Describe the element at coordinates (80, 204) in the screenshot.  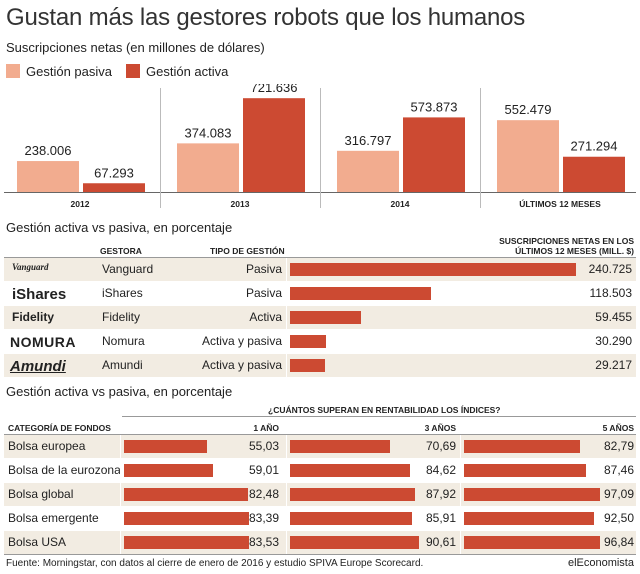
I see `category-label-2012: 2012` at that location.